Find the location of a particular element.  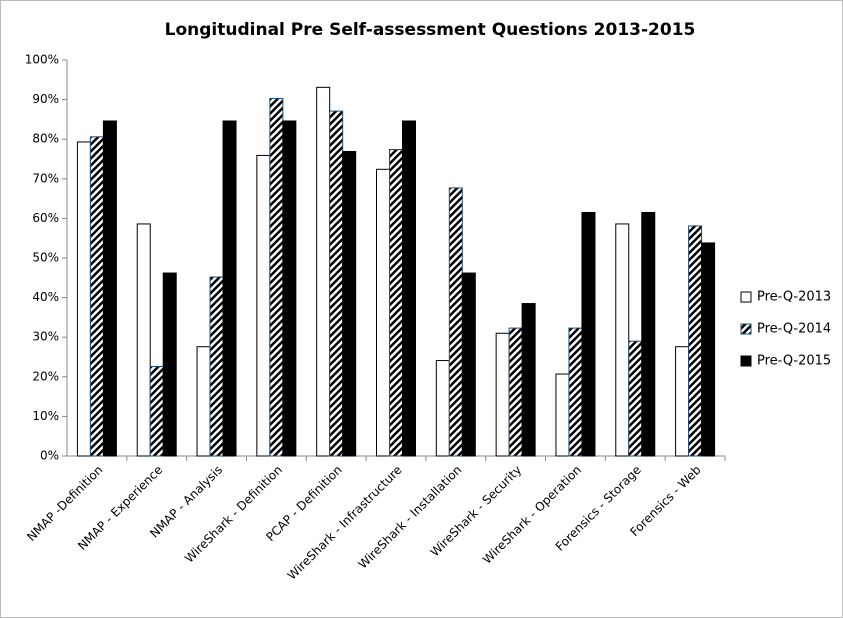

y-tick-label: 20% is located at coordinates (45, 376).